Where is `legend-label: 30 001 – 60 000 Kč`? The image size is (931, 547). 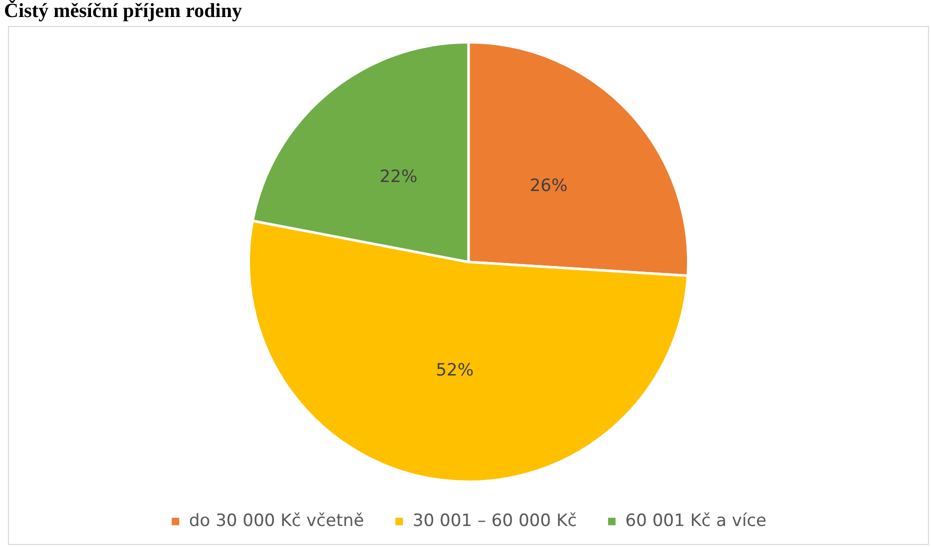 legend-label: 30 001 – 60 000 Kč is located at coordinates (494, 520).